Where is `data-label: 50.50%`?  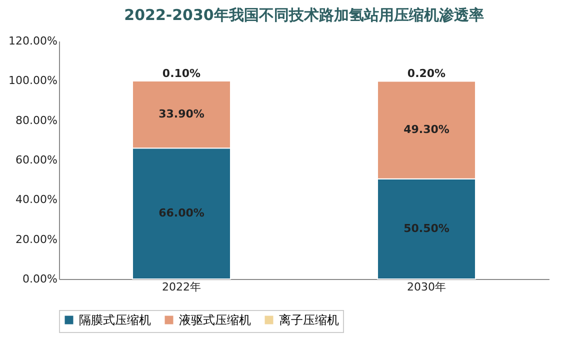
data-label: 50.50% is located at coordinates (427, 228).